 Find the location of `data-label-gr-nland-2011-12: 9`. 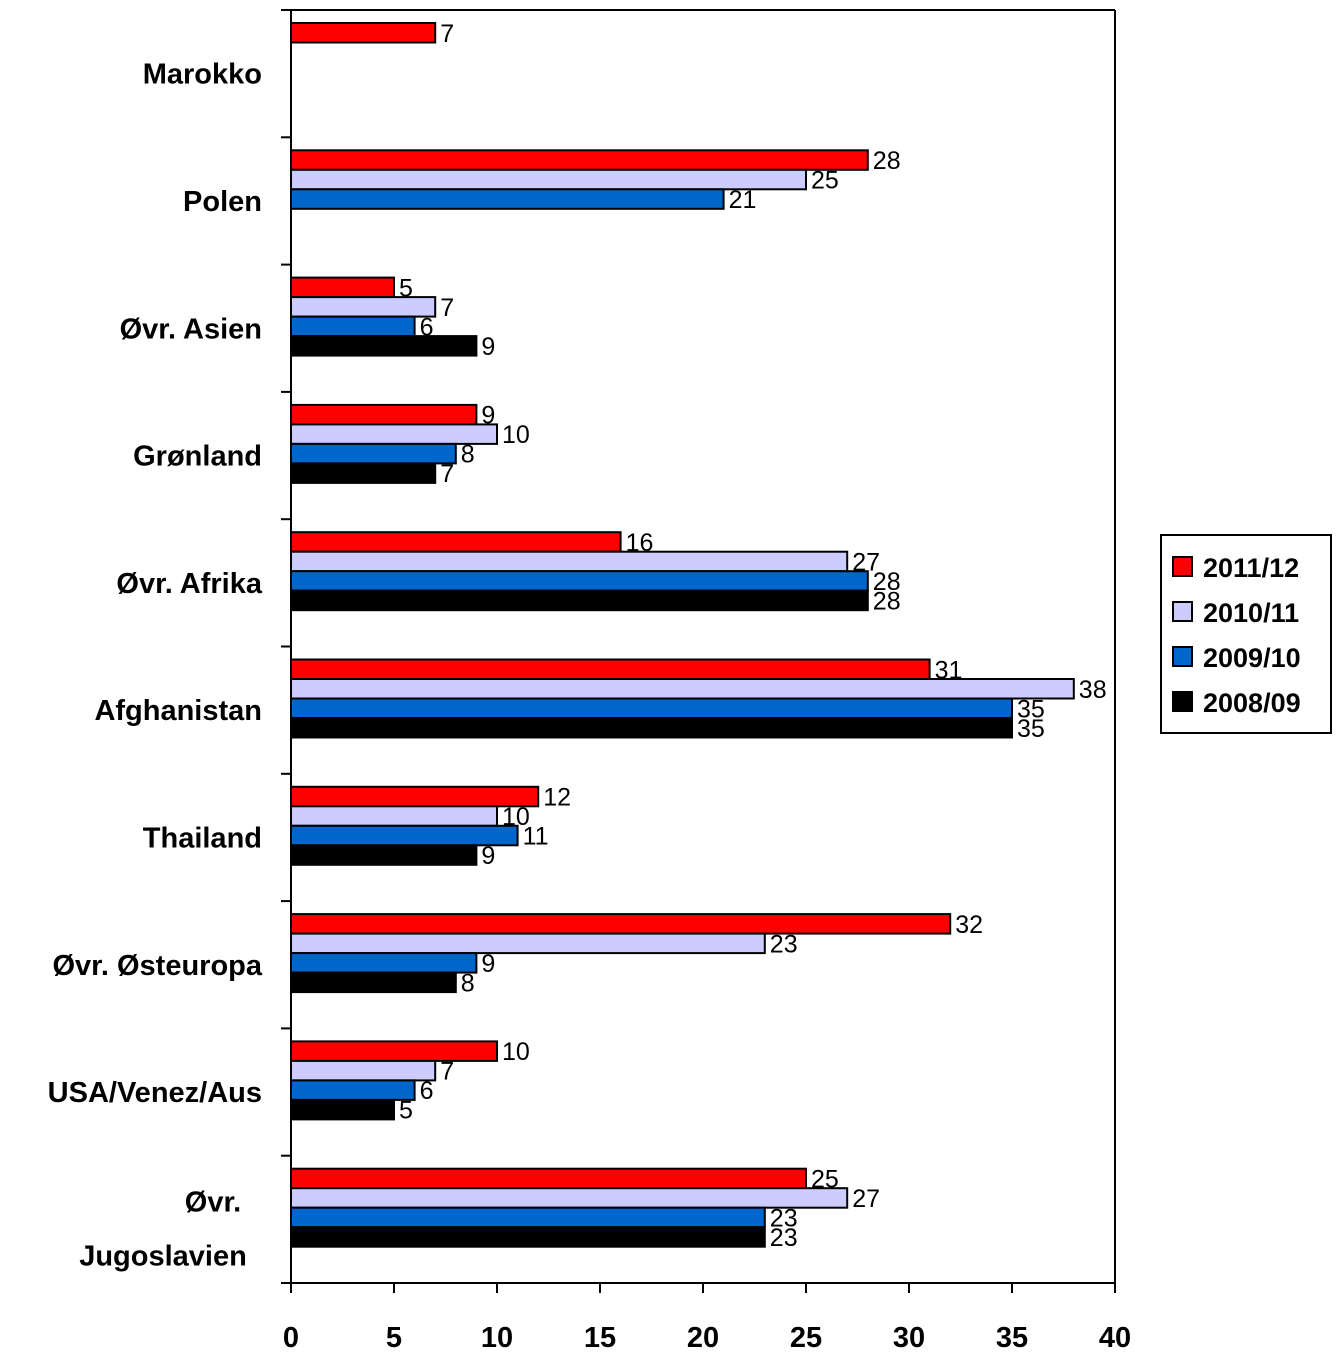

data-label-gr-nland-2011-12: 9 is located at coordinates (488, 416).